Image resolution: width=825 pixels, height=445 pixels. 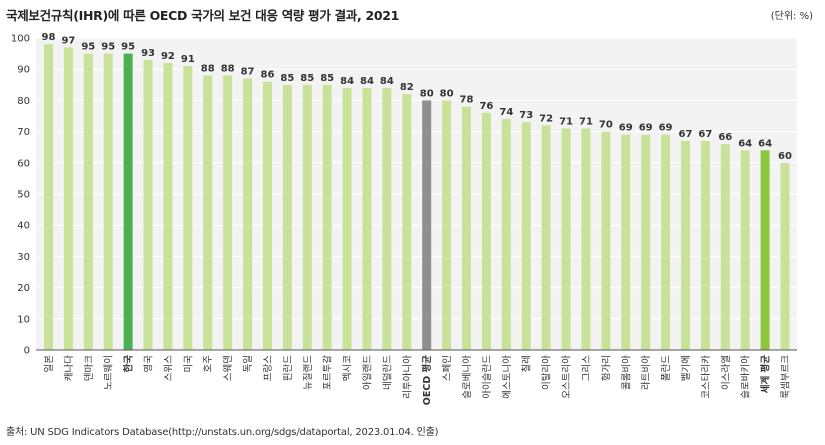 What do you see at coordinates (188, 364) in the screenshot?
I see `category-label: 미국` at bounding box center [188, 364].